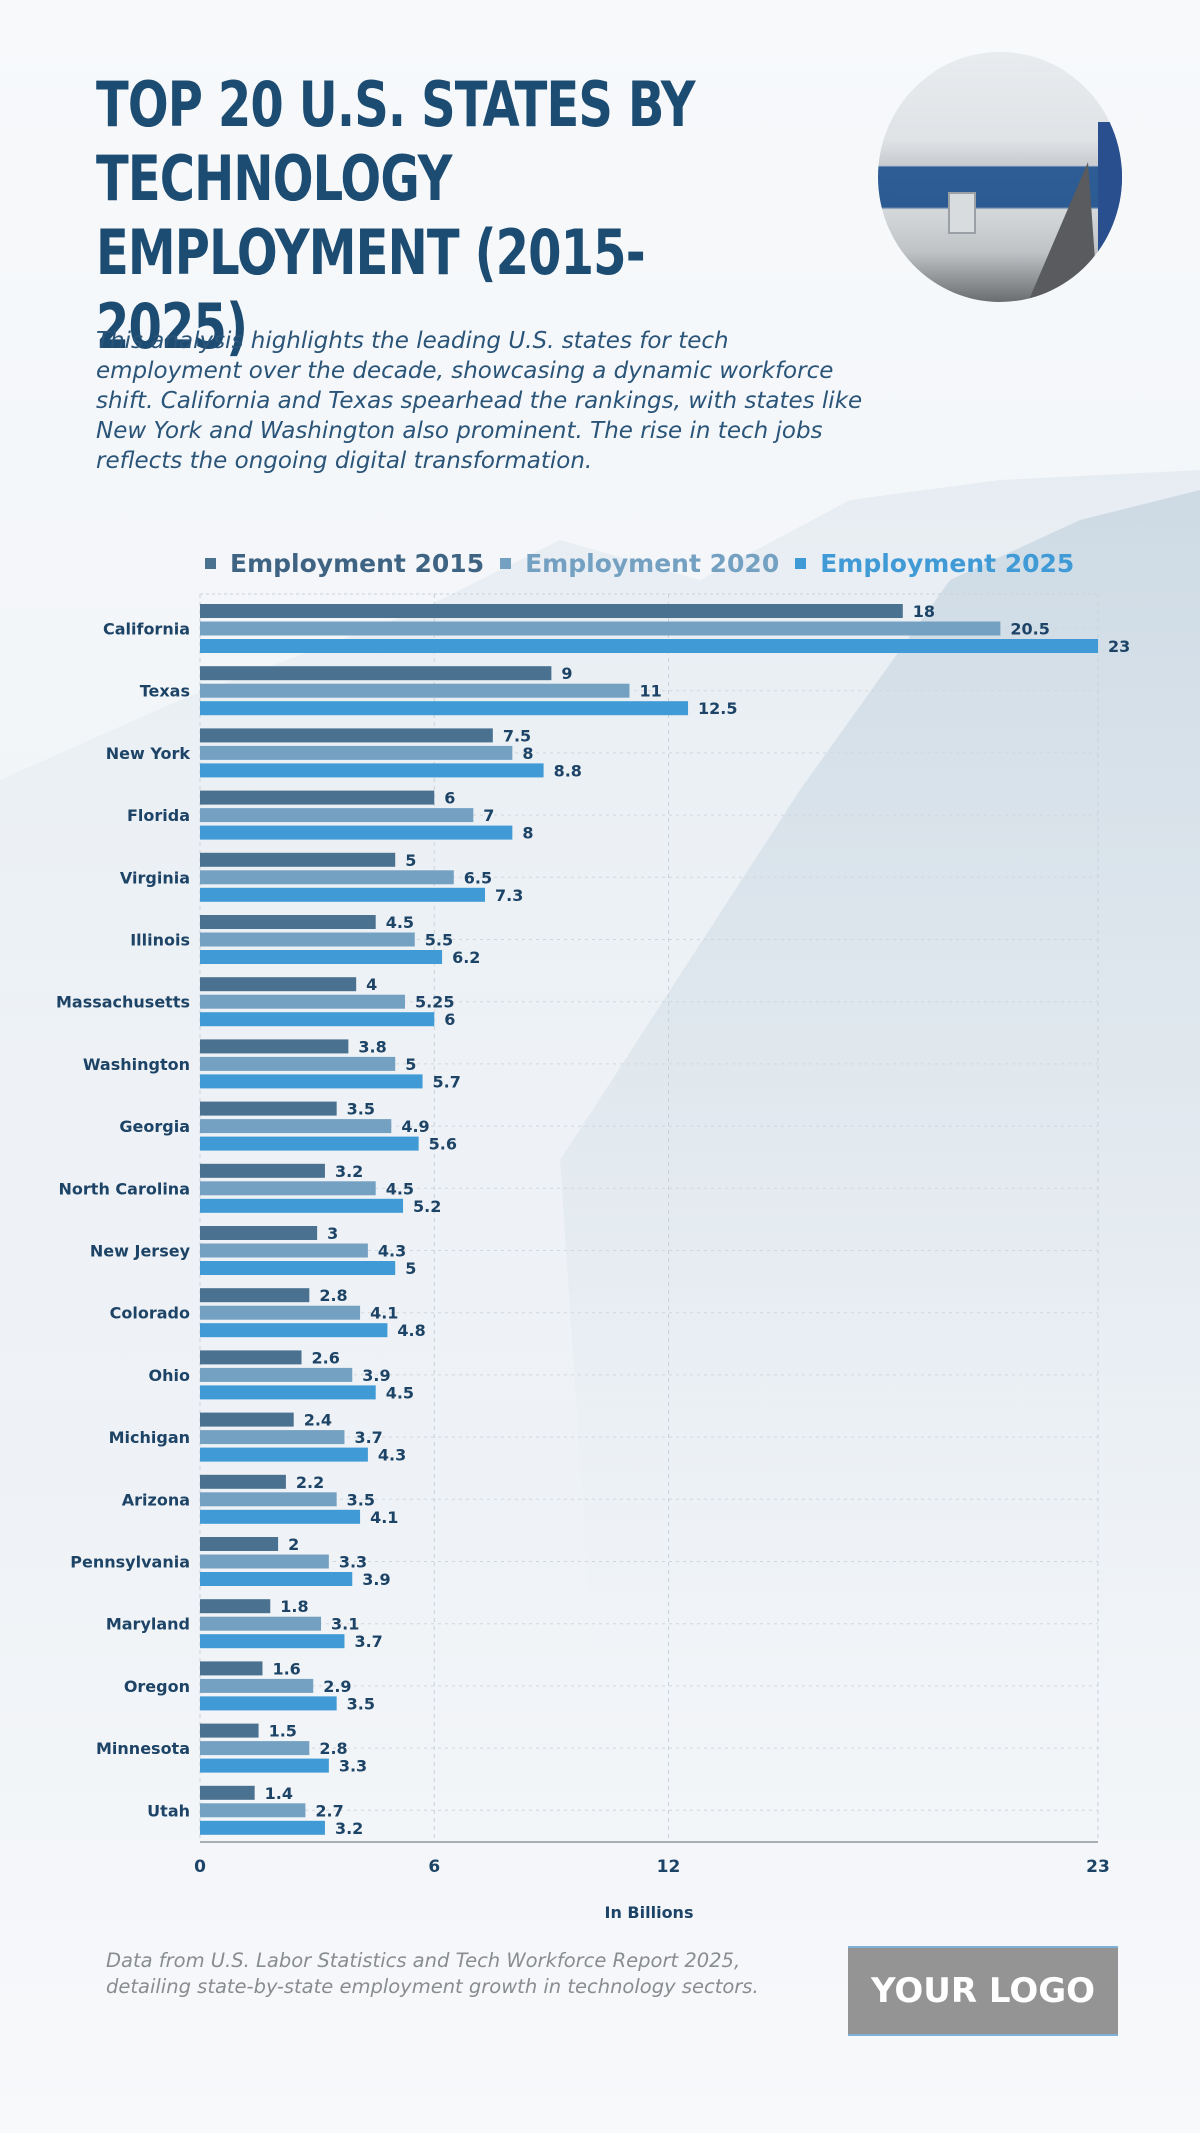  What do you see at coordinates (447, 1081) in the screenshot?
I see `data-label: 5.7` at bounding box center [447, 1081].